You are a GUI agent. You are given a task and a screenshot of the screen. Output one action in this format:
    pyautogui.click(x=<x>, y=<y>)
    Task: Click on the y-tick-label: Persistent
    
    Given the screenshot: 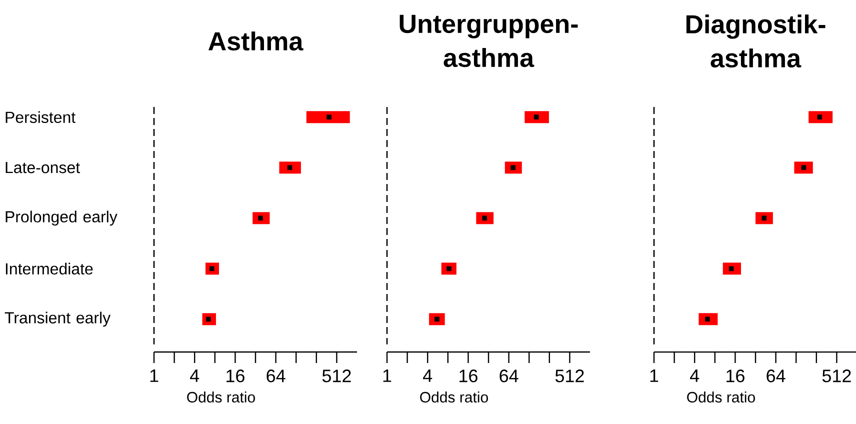 What is the action you would take?
    pyautogui.click(x=41, y=117)
    